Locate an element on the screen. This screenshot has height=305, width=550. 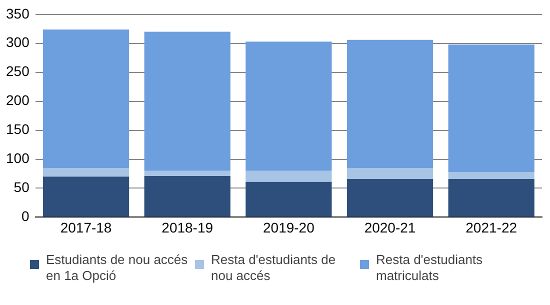
y-tick-label: 350 is located at coordinates (18, 13).